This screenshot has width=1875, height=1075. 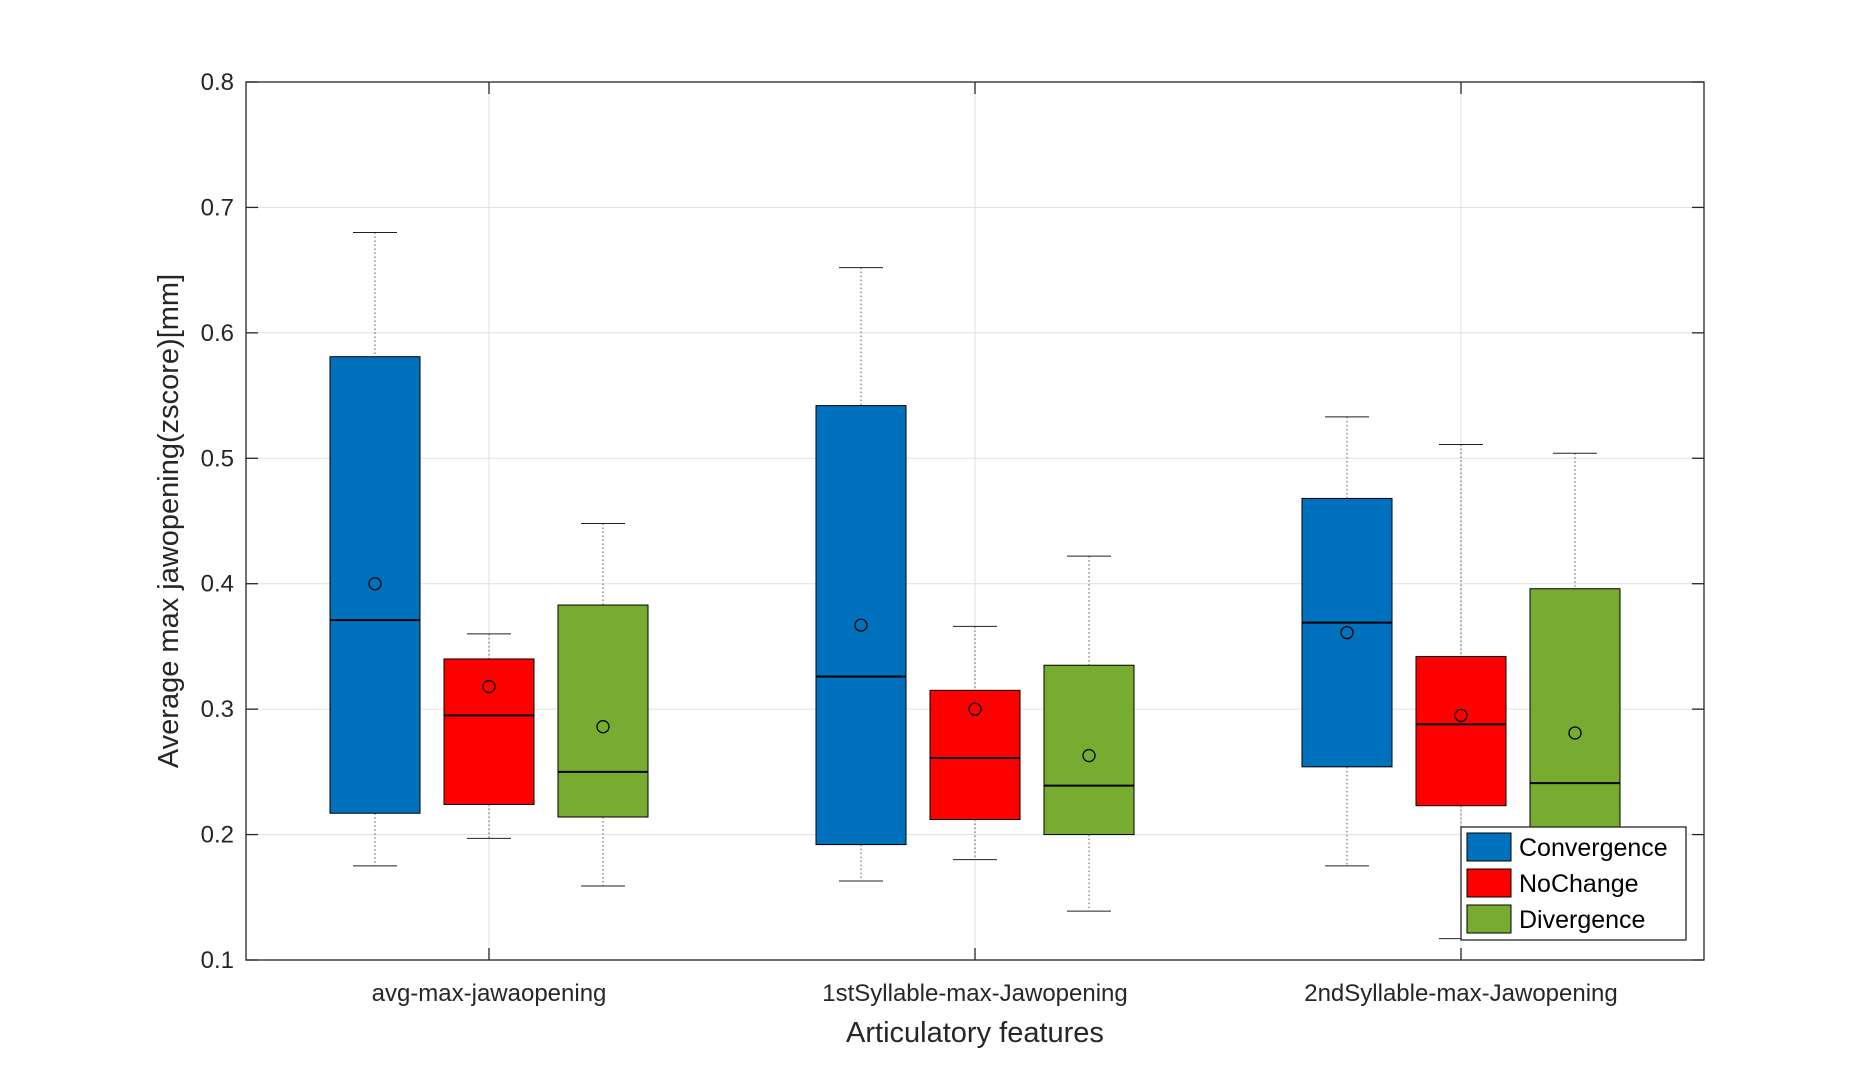 I want to click on legend-swatch-divergence, so click(x=1489, y=919).